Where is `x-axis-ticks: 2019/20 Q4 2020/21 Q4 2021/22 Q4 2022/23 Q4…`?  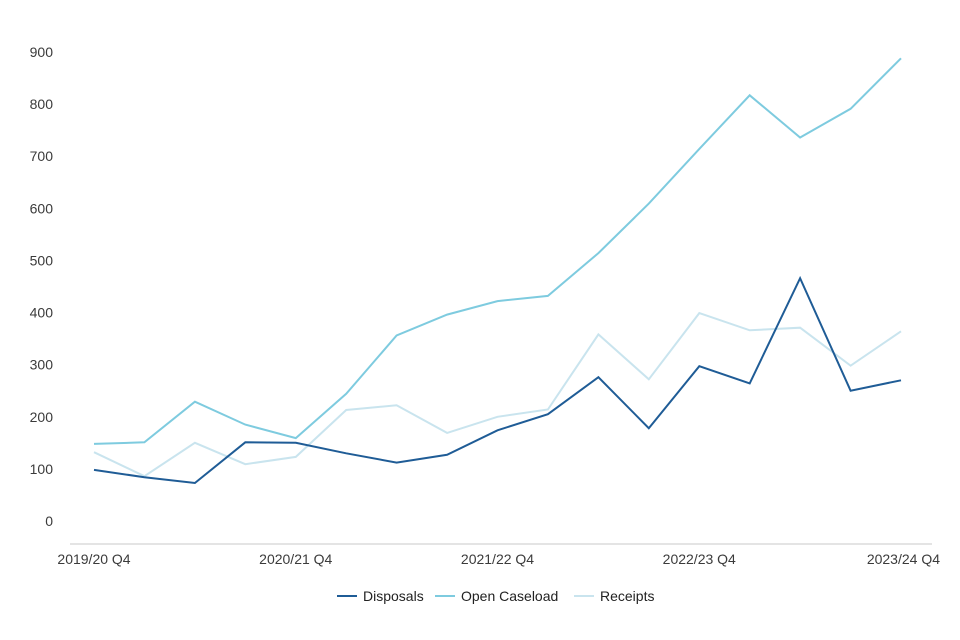
x-axis-ticks: 2019/20 Q4 2020/21 Q4 2021/22 Q4 2022/23 Q4… is located at coordinates (498, 559).